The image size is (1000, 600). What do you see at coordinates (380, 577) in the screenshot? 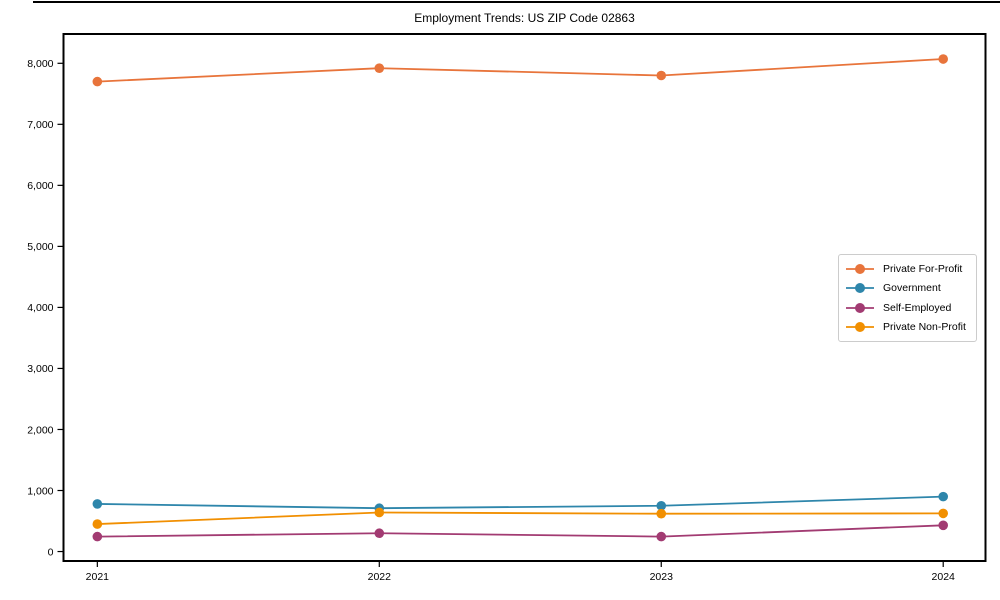
I see `x-tick-label: 2022` at bounding box center [380, 577].